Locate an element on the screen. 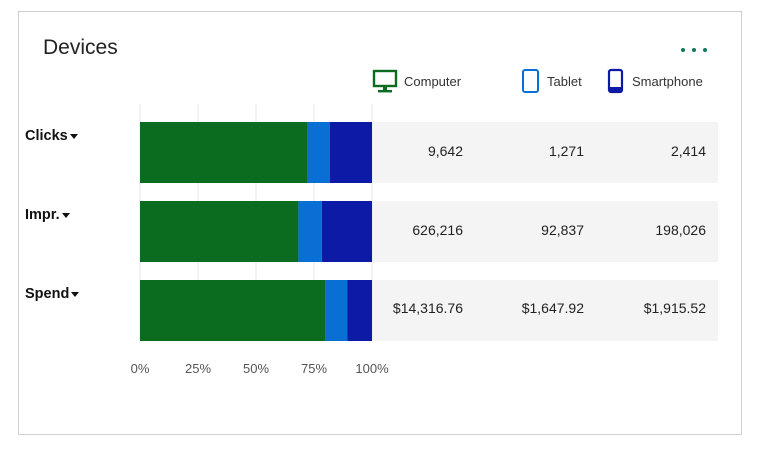  legend-label: Tablet is located at coordinates (564, 81).